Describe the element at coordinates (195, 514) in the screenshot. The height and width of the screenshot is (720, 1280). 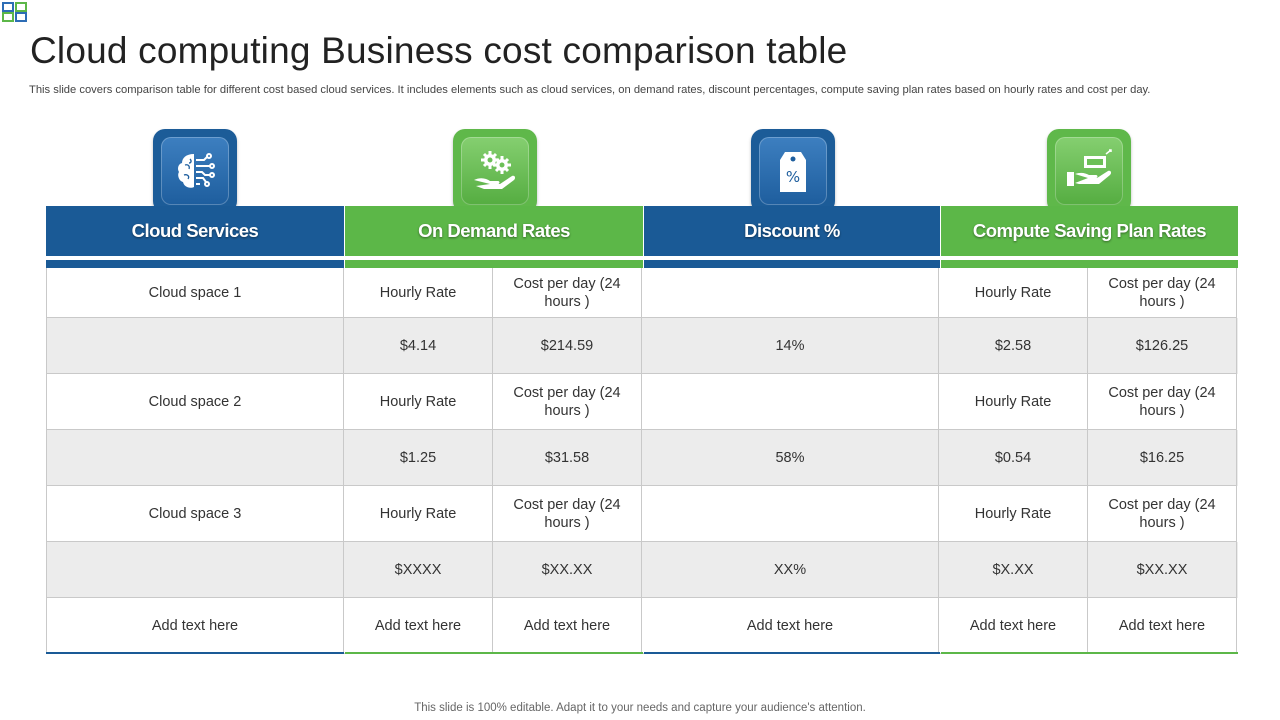
I see `table-cell: Cloud space 3` at that location.